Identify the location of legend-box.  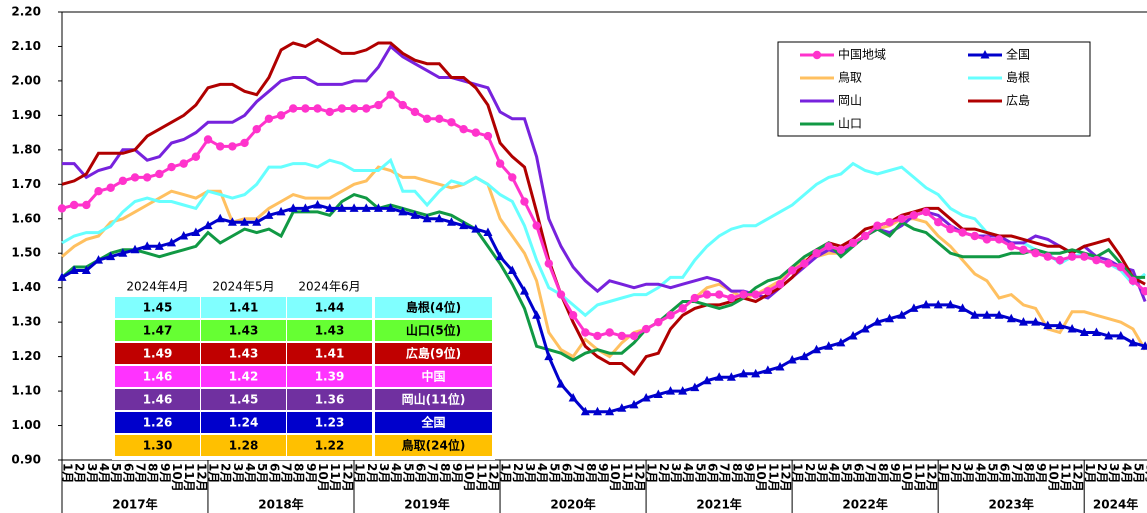
(934, 89).